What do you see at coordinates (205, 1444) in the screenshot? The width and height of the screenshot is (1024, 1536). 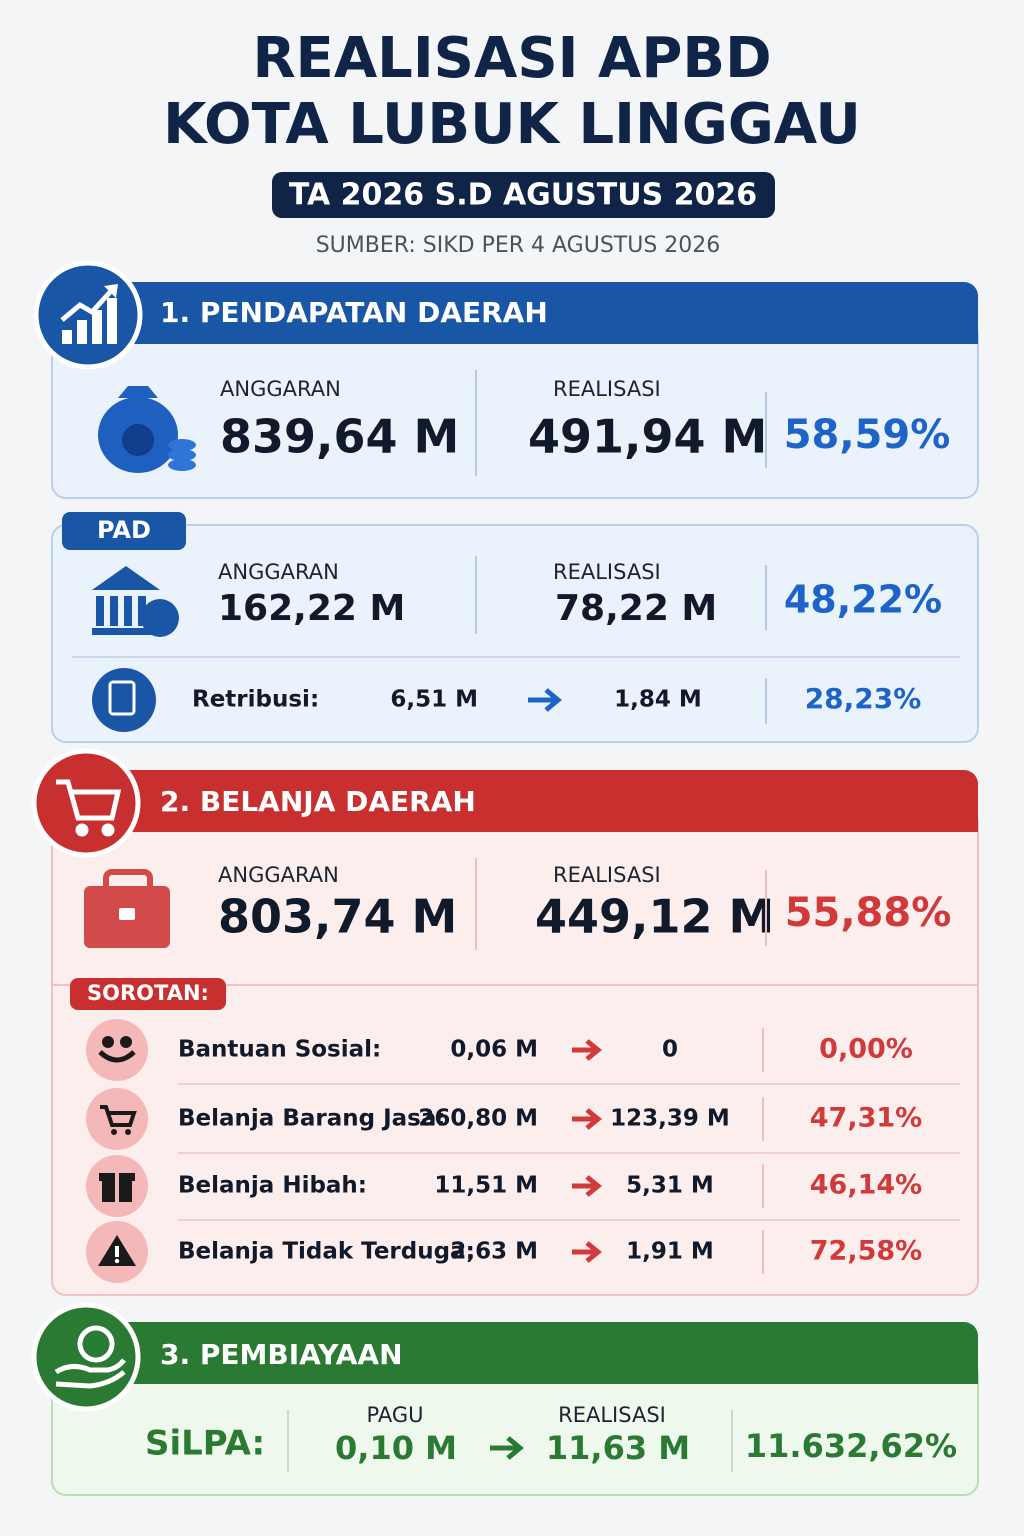 I see `silpa-label: SiLPA:` at bounding box center [205, 1444].